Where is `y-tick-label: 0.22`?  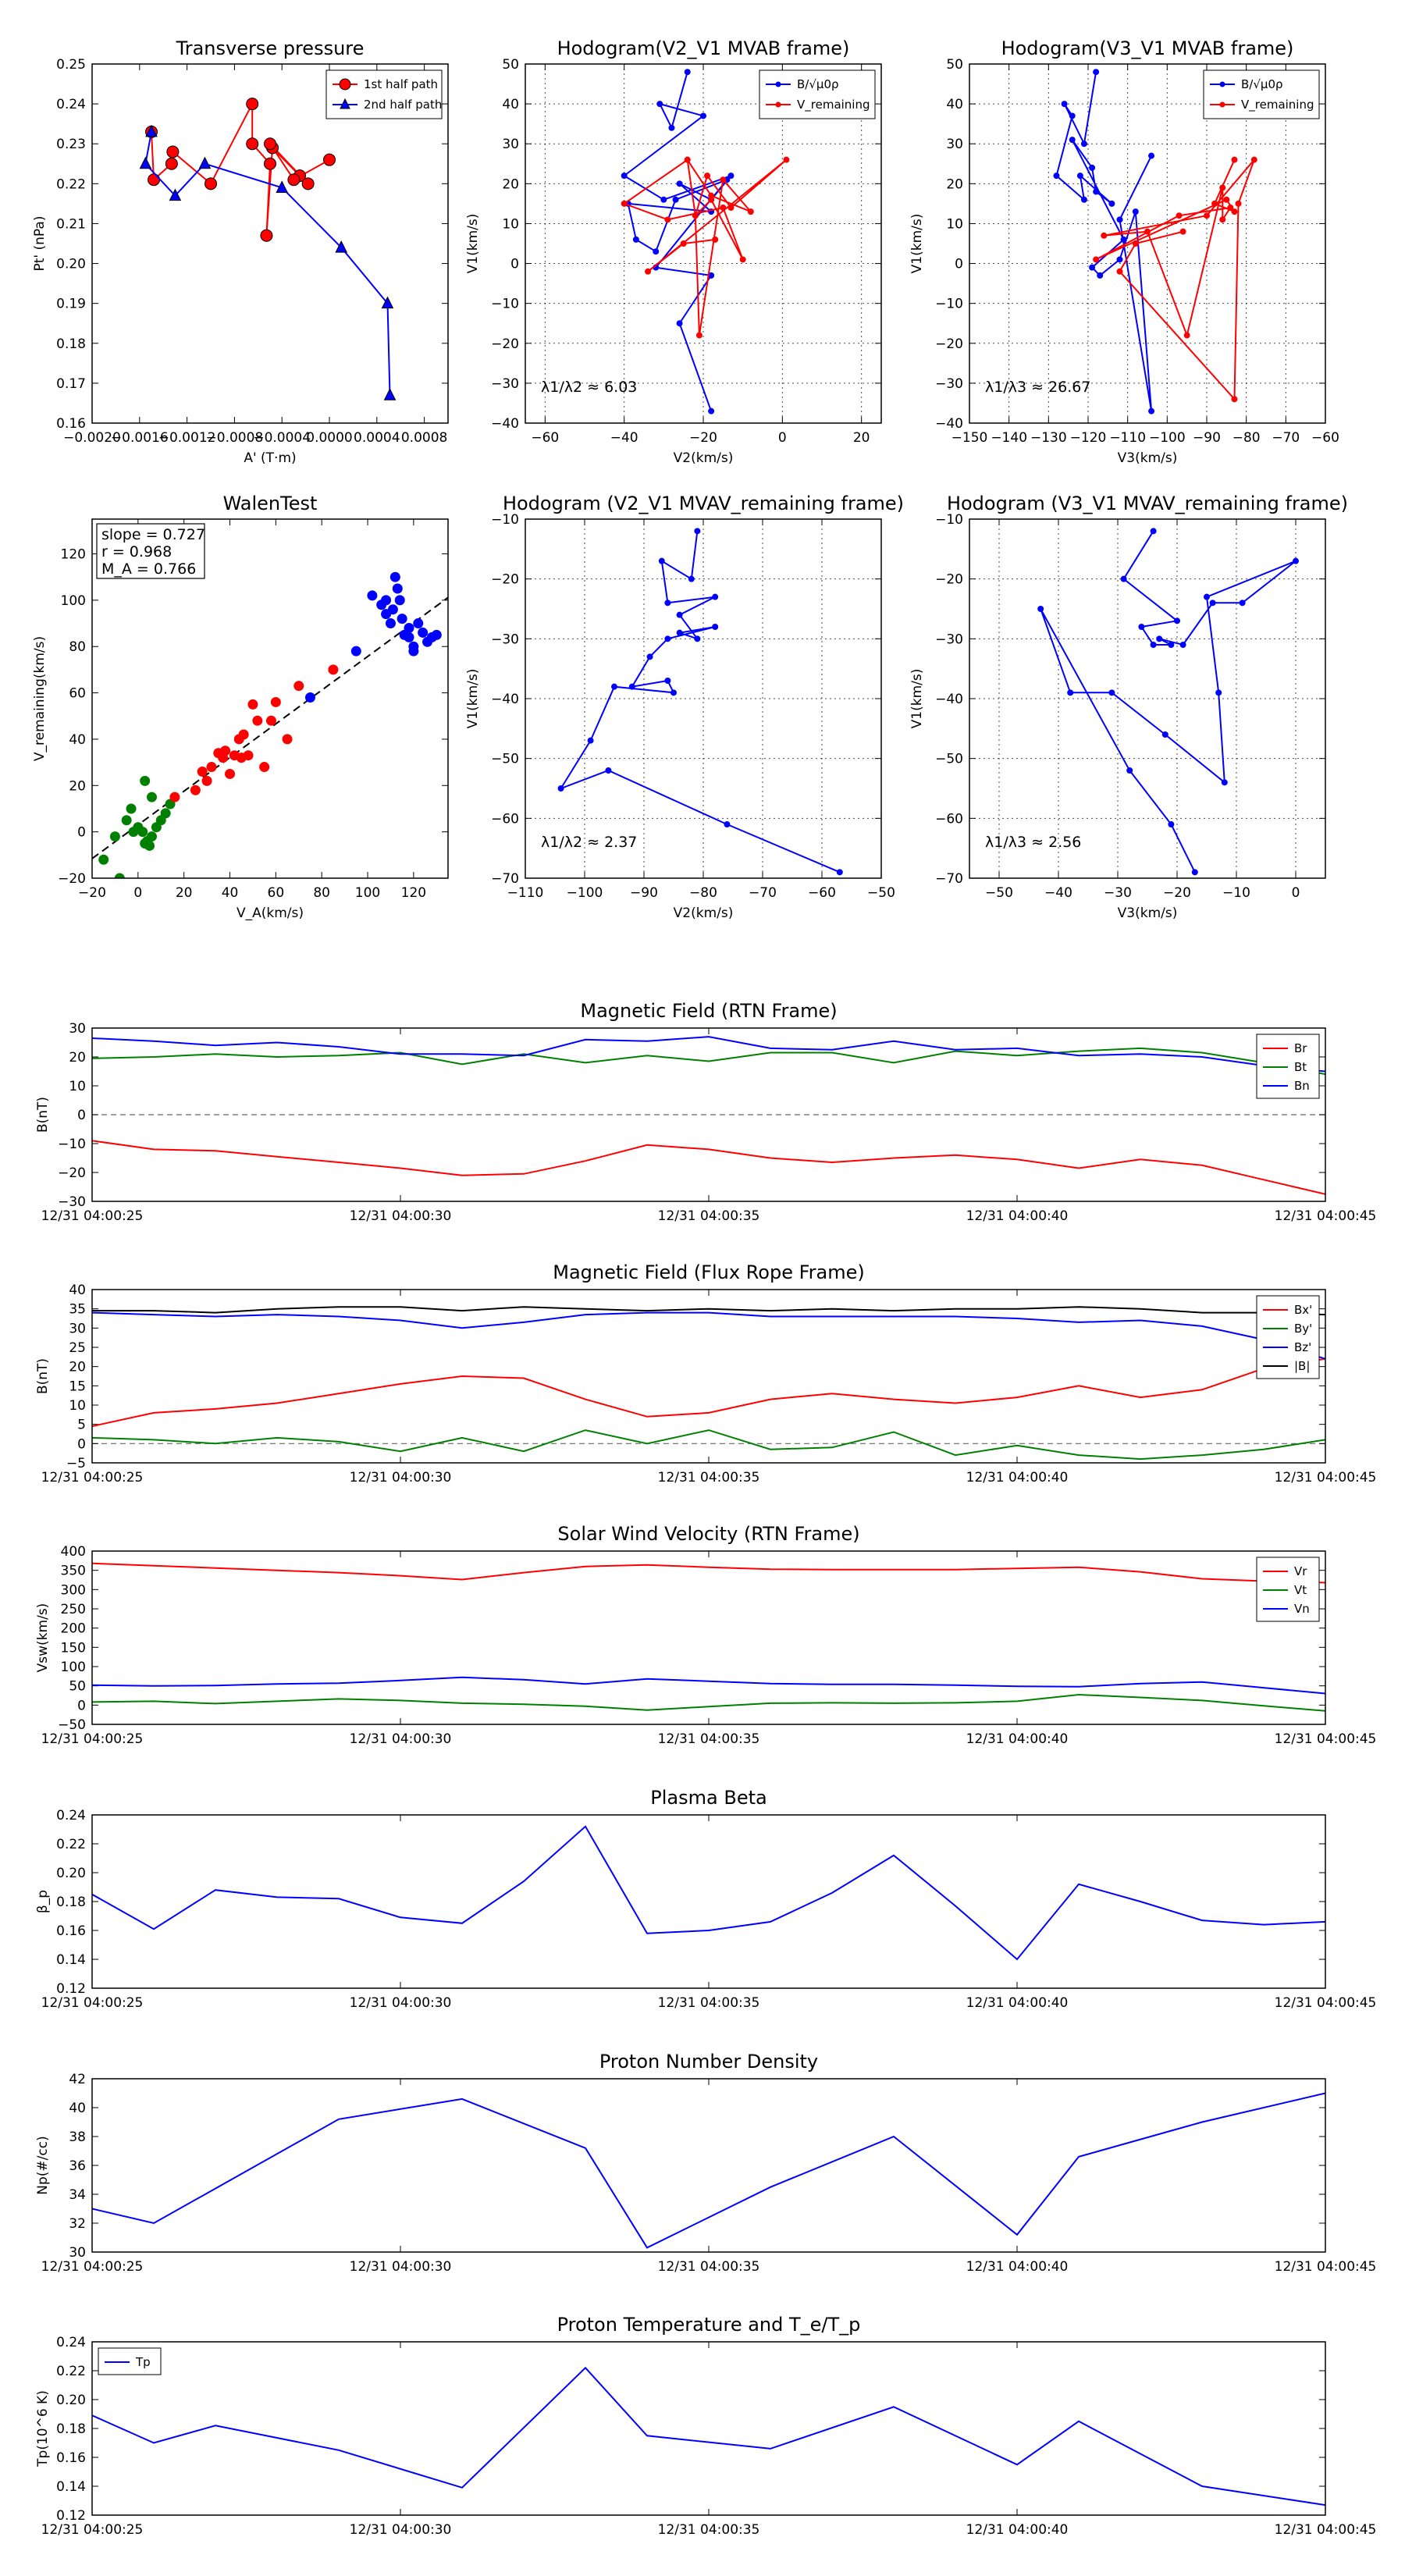
y-tick-label: 0.22 is located at coordinates (71, 2371).